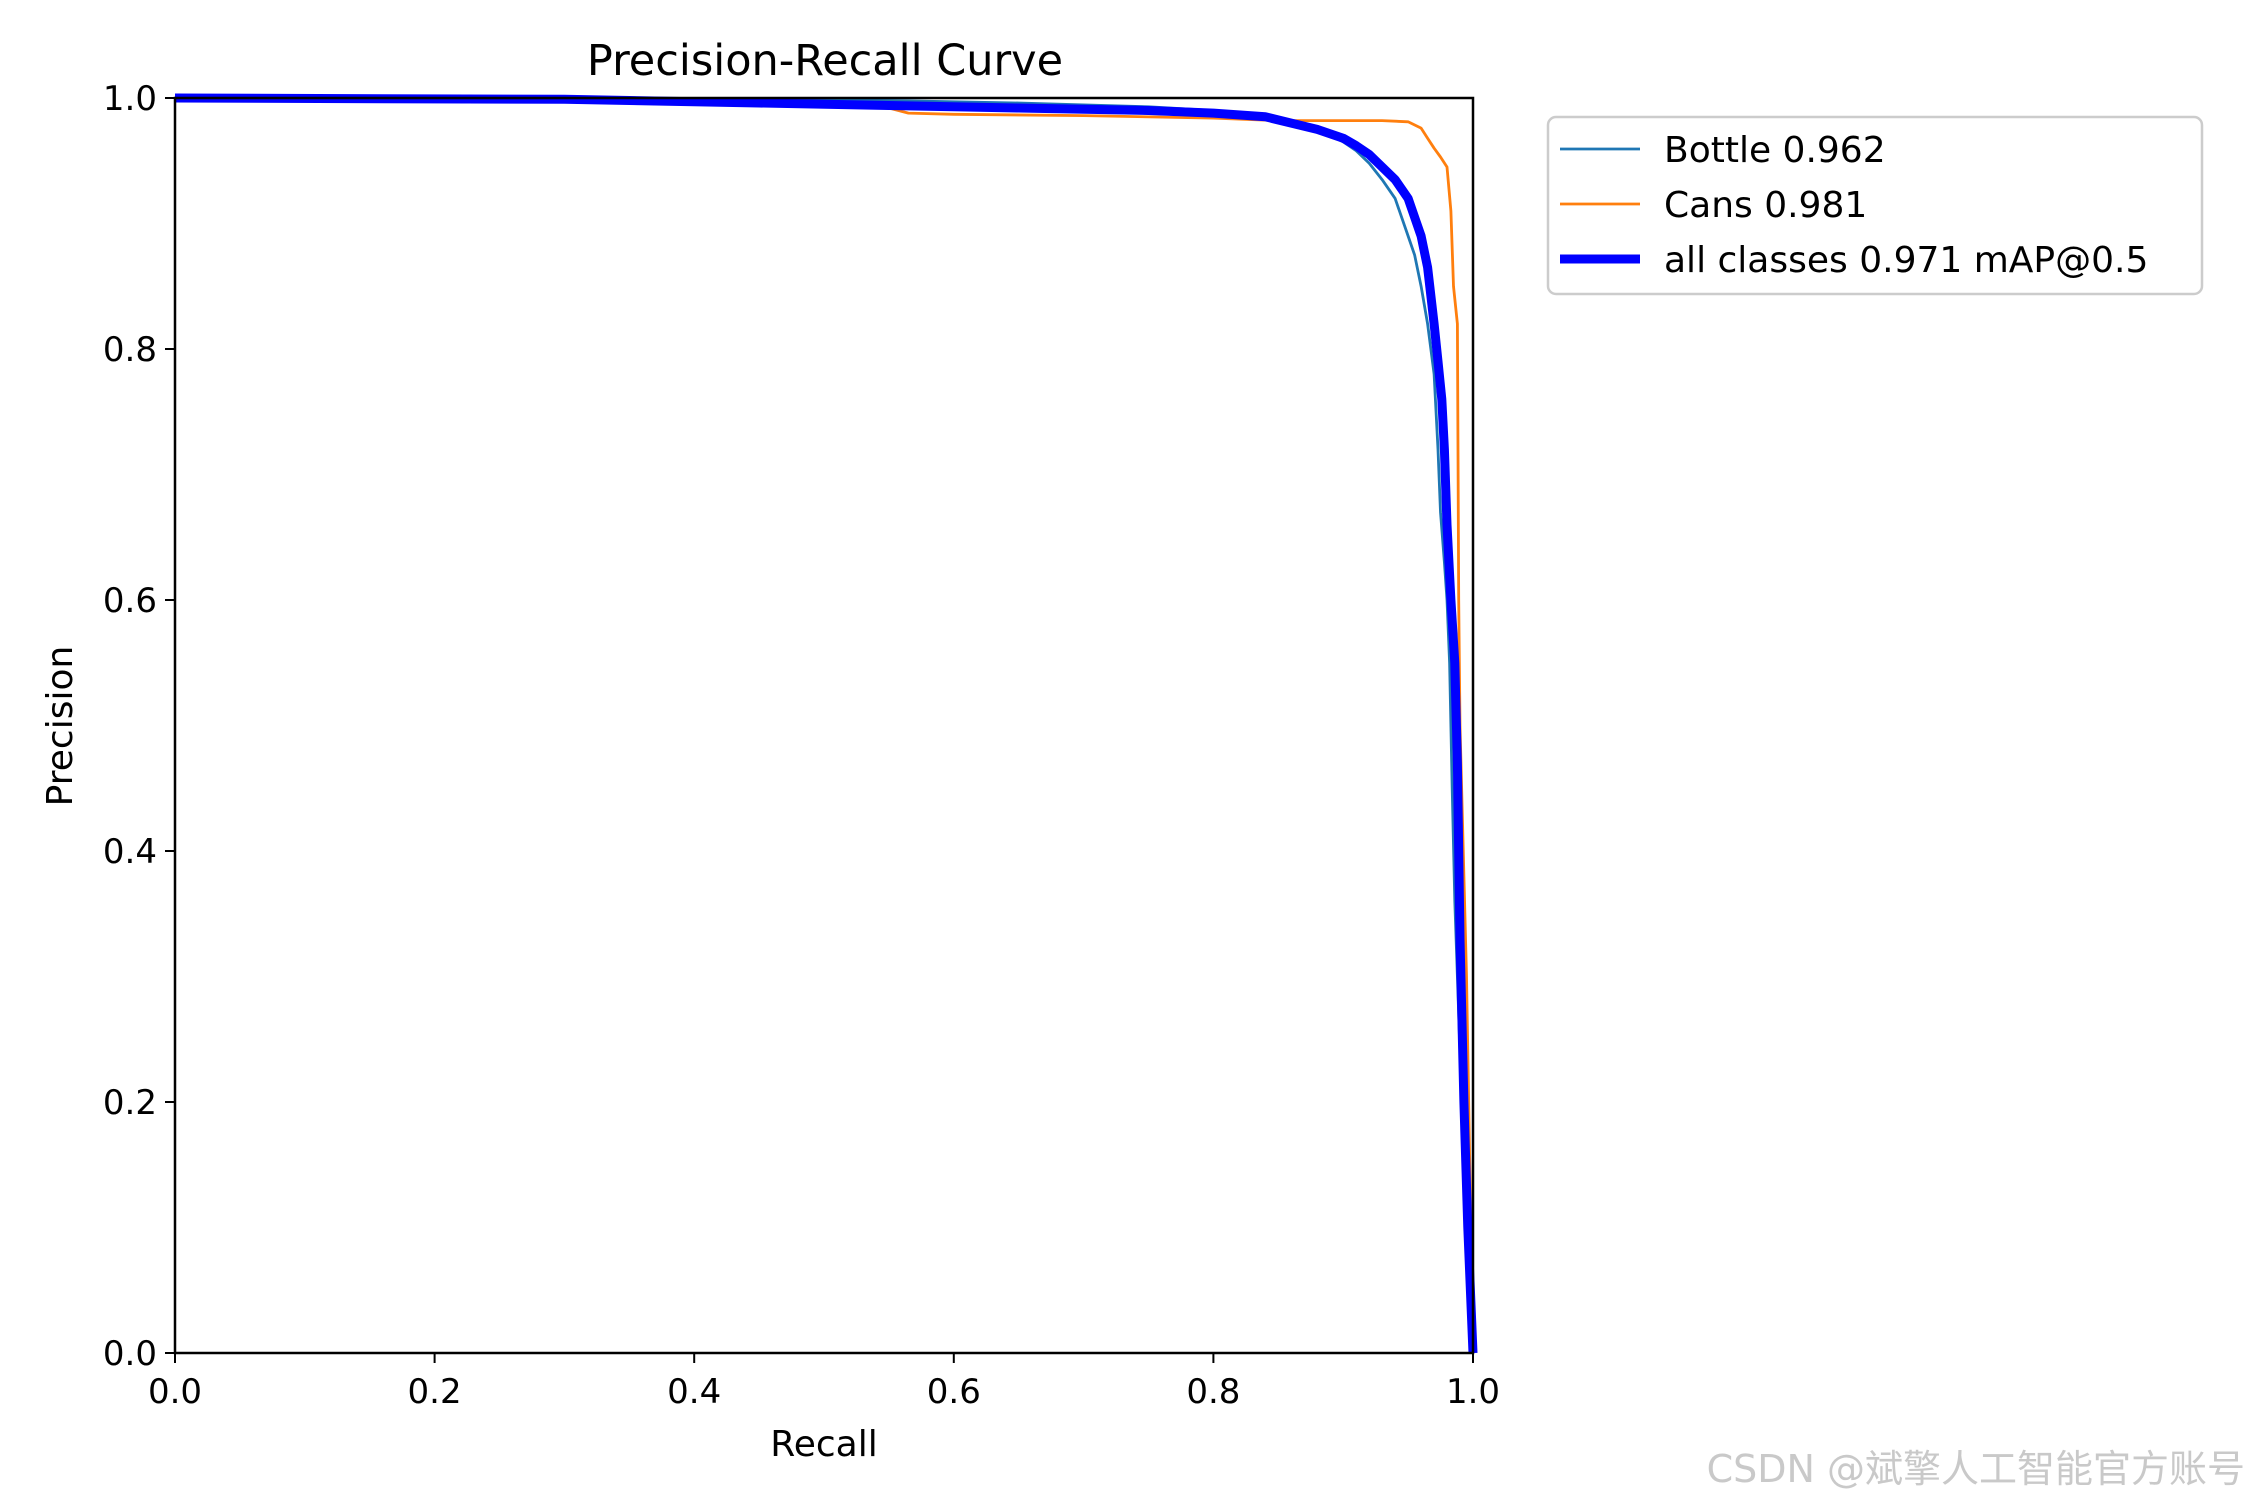  I want to click on y-tick-label: 1.0, so click(130, 99).